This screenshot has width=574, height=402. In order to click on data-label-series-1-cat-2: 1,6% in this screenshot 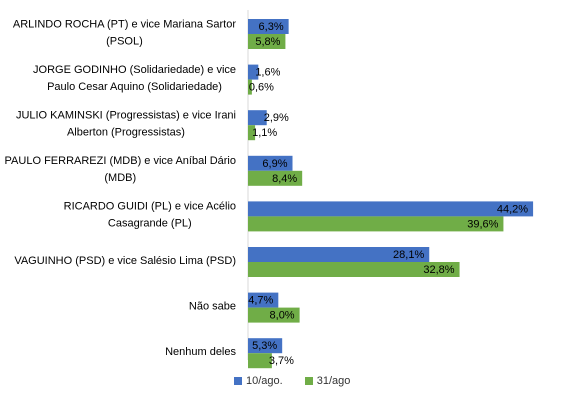, I will do `click(267, 73)`.